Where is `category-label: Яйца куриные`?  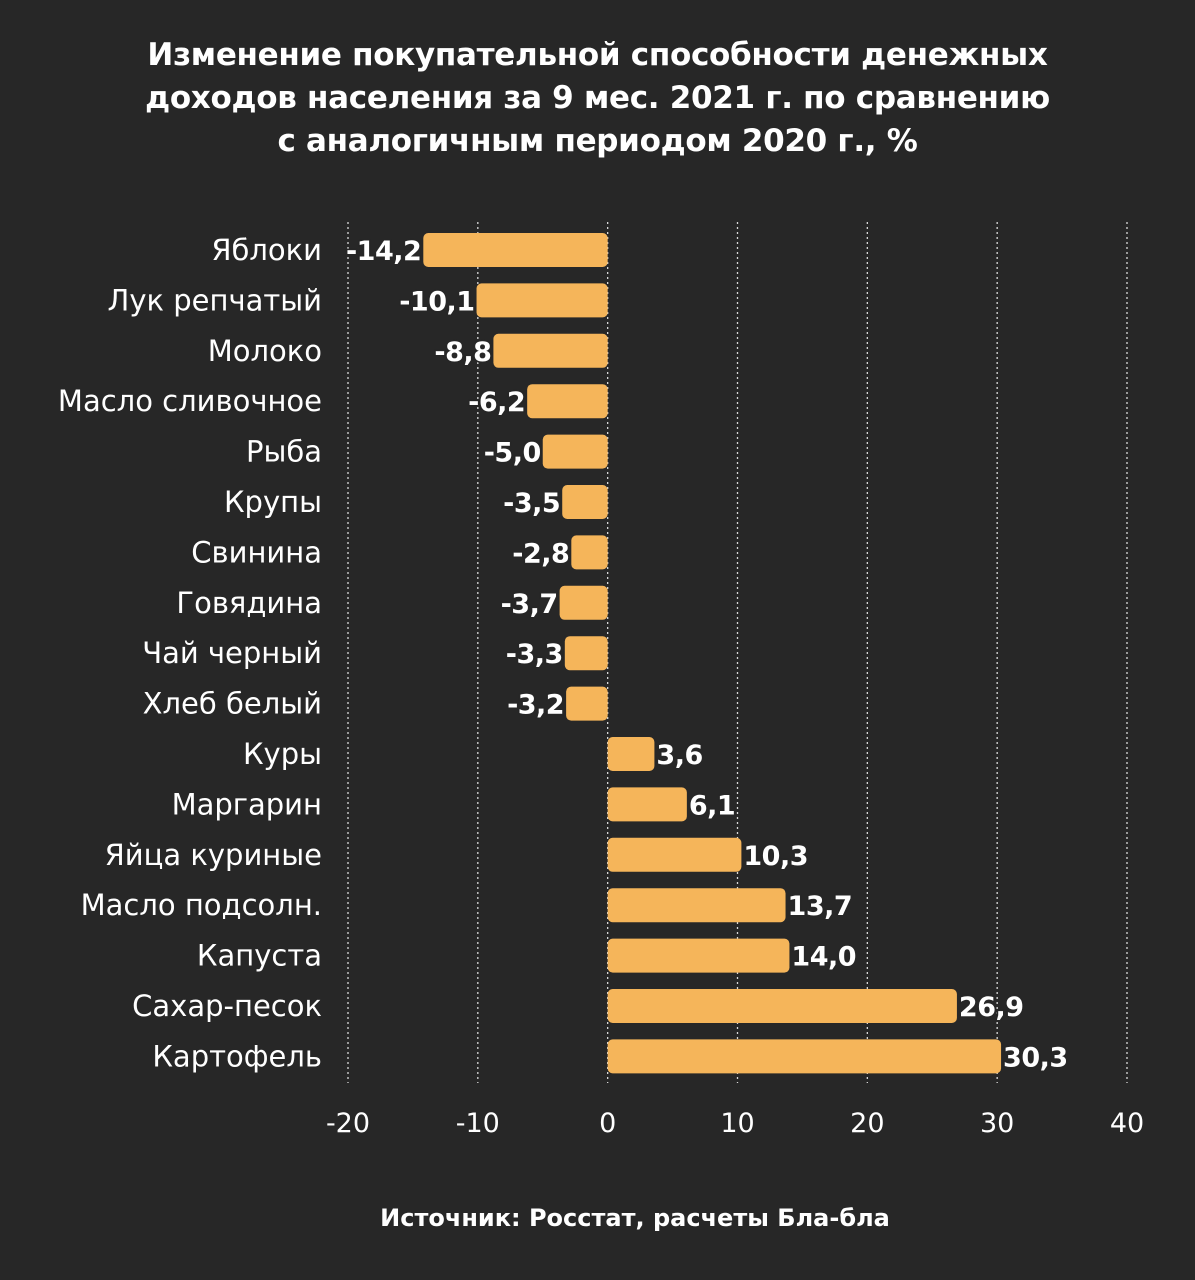 category-label: Яйца куриные is located at coordinates (213, 855).